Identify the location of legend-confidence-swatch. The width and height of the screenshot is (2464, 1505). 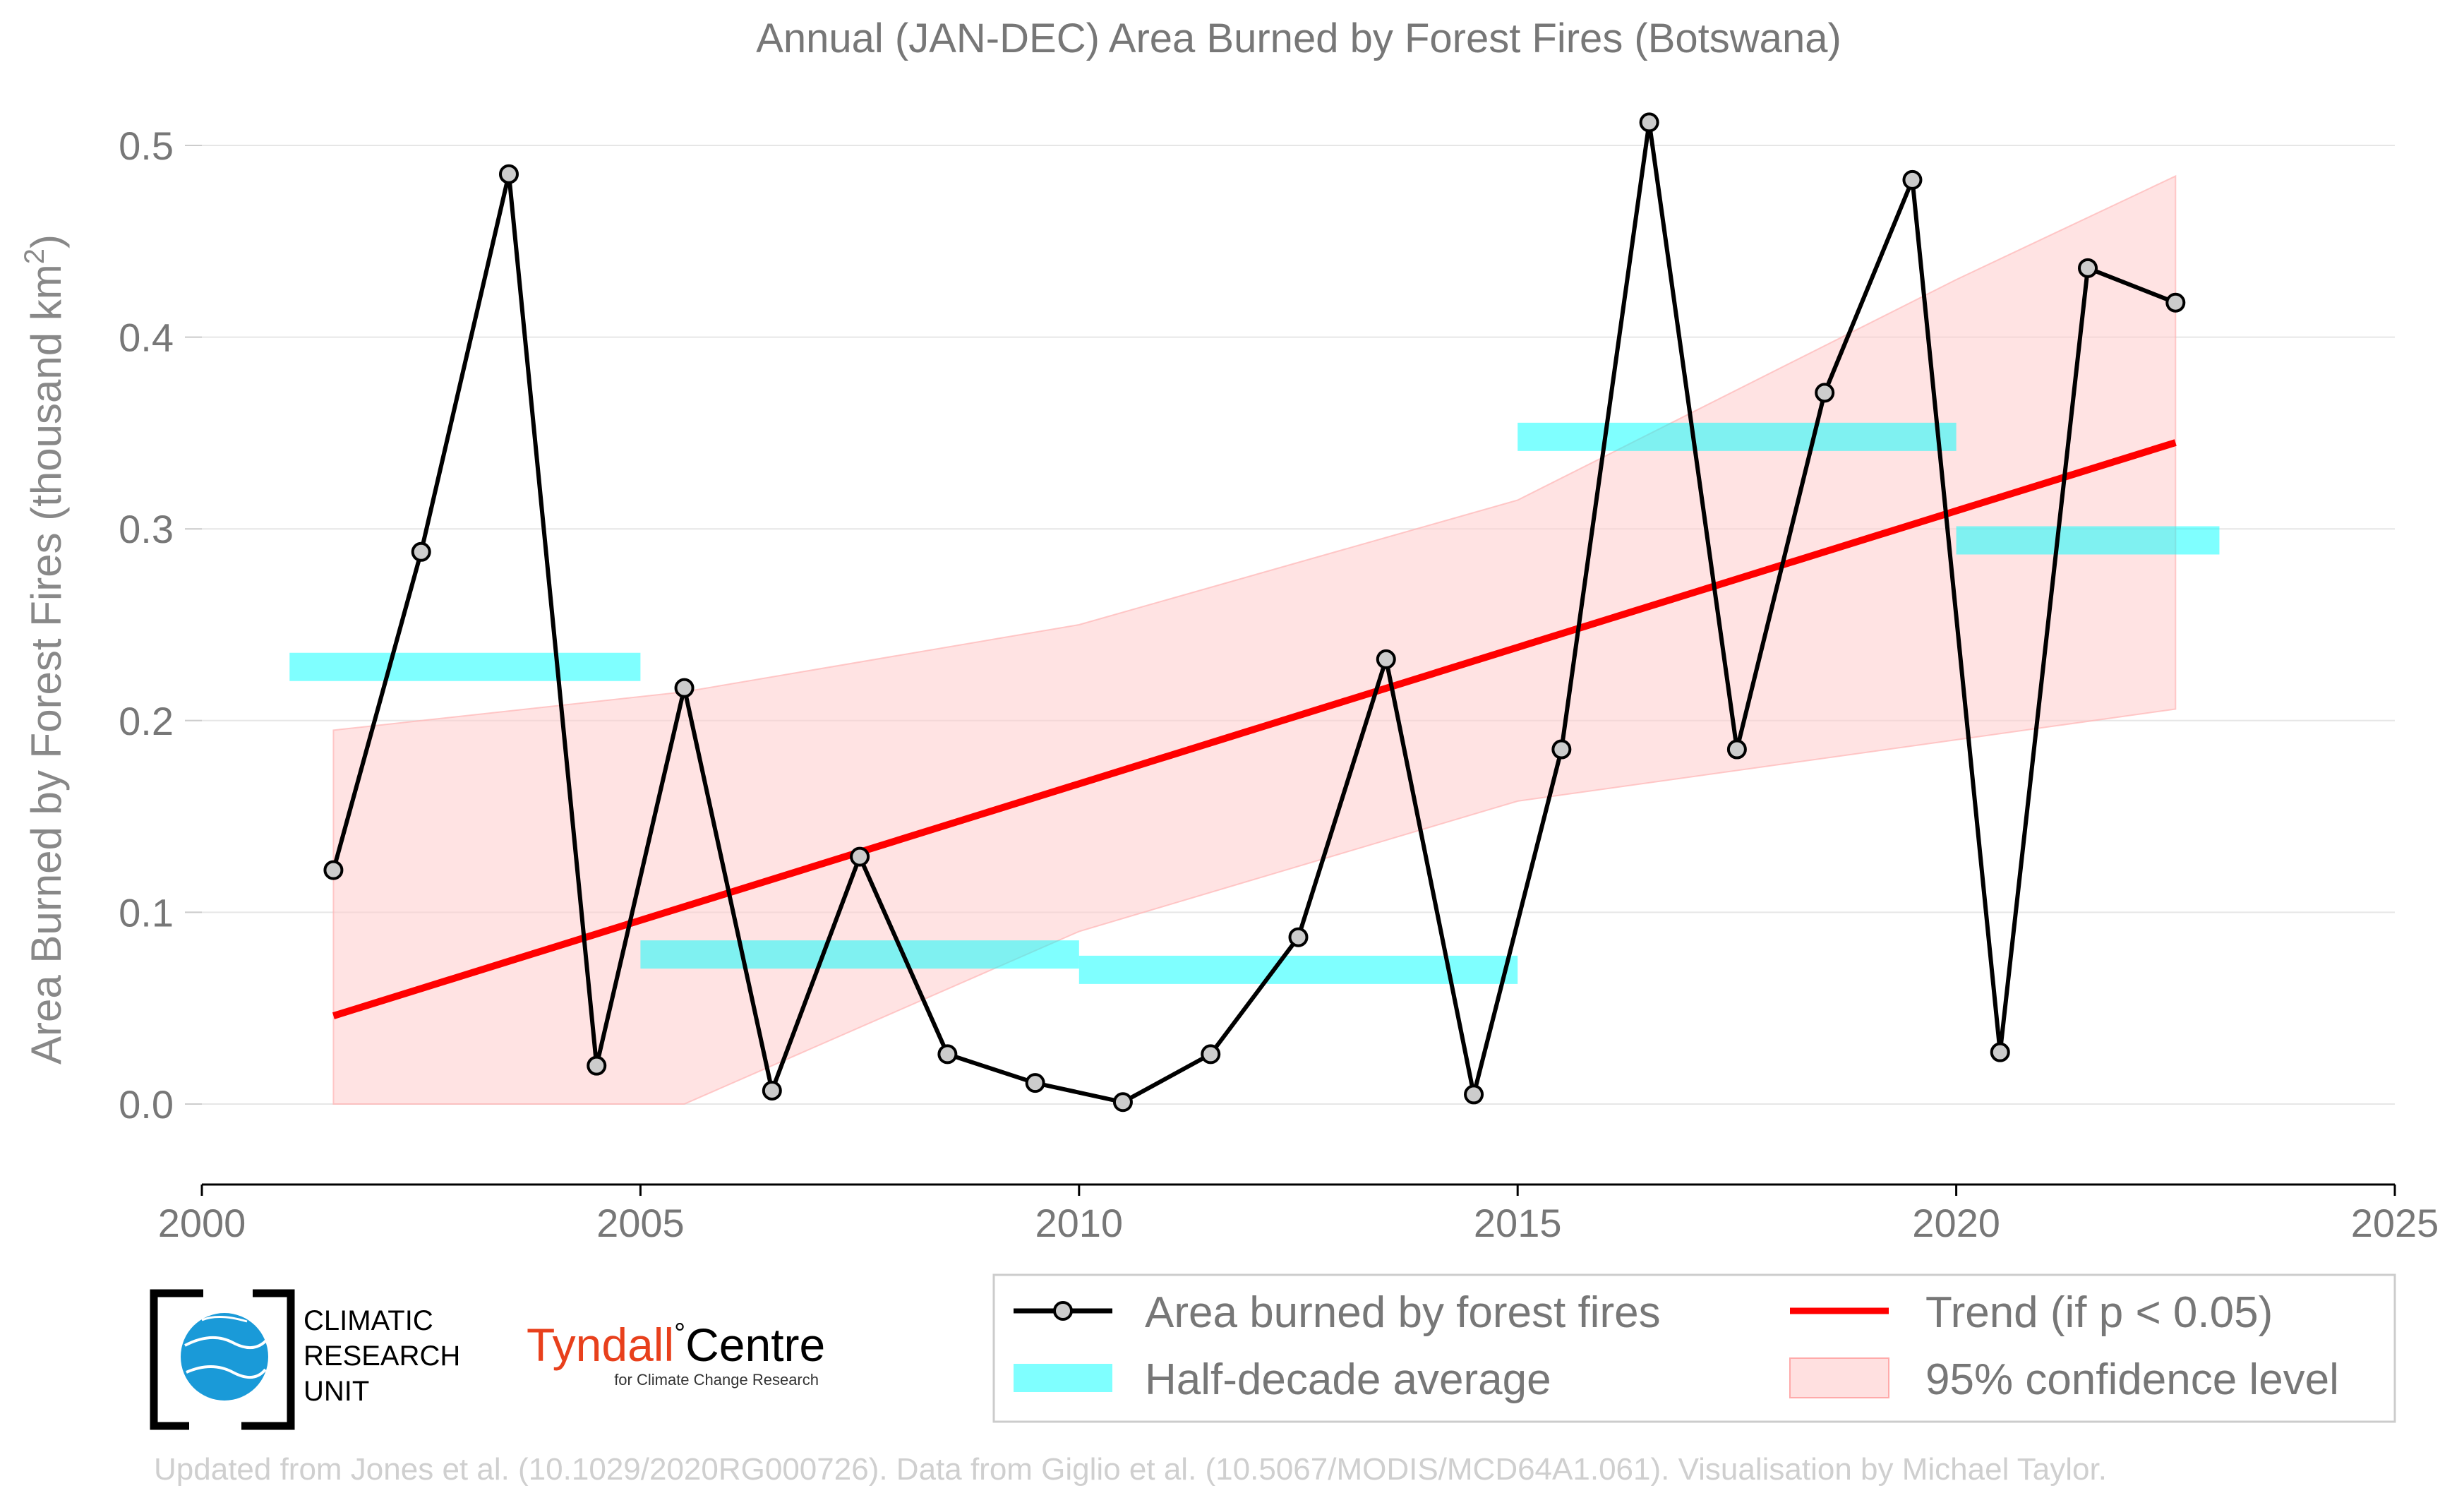
(1839, 1377).